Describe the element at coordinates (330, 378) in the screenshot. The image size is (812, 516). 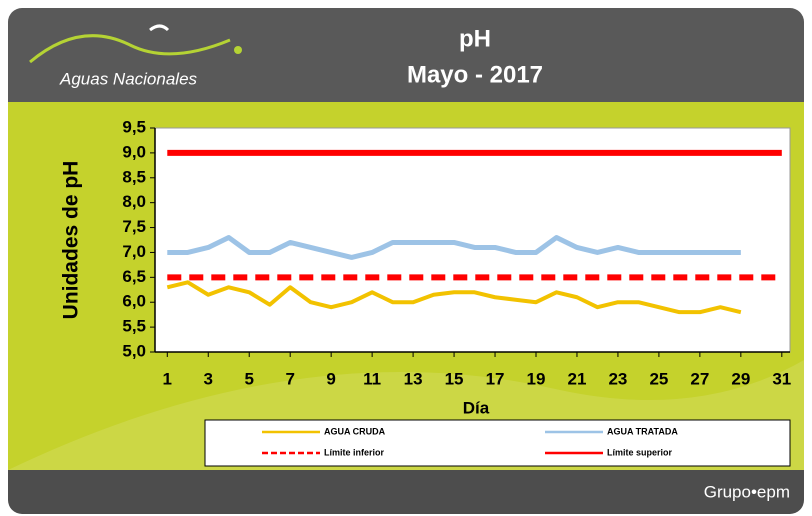
I see `x-tick-label: 9` at that location.